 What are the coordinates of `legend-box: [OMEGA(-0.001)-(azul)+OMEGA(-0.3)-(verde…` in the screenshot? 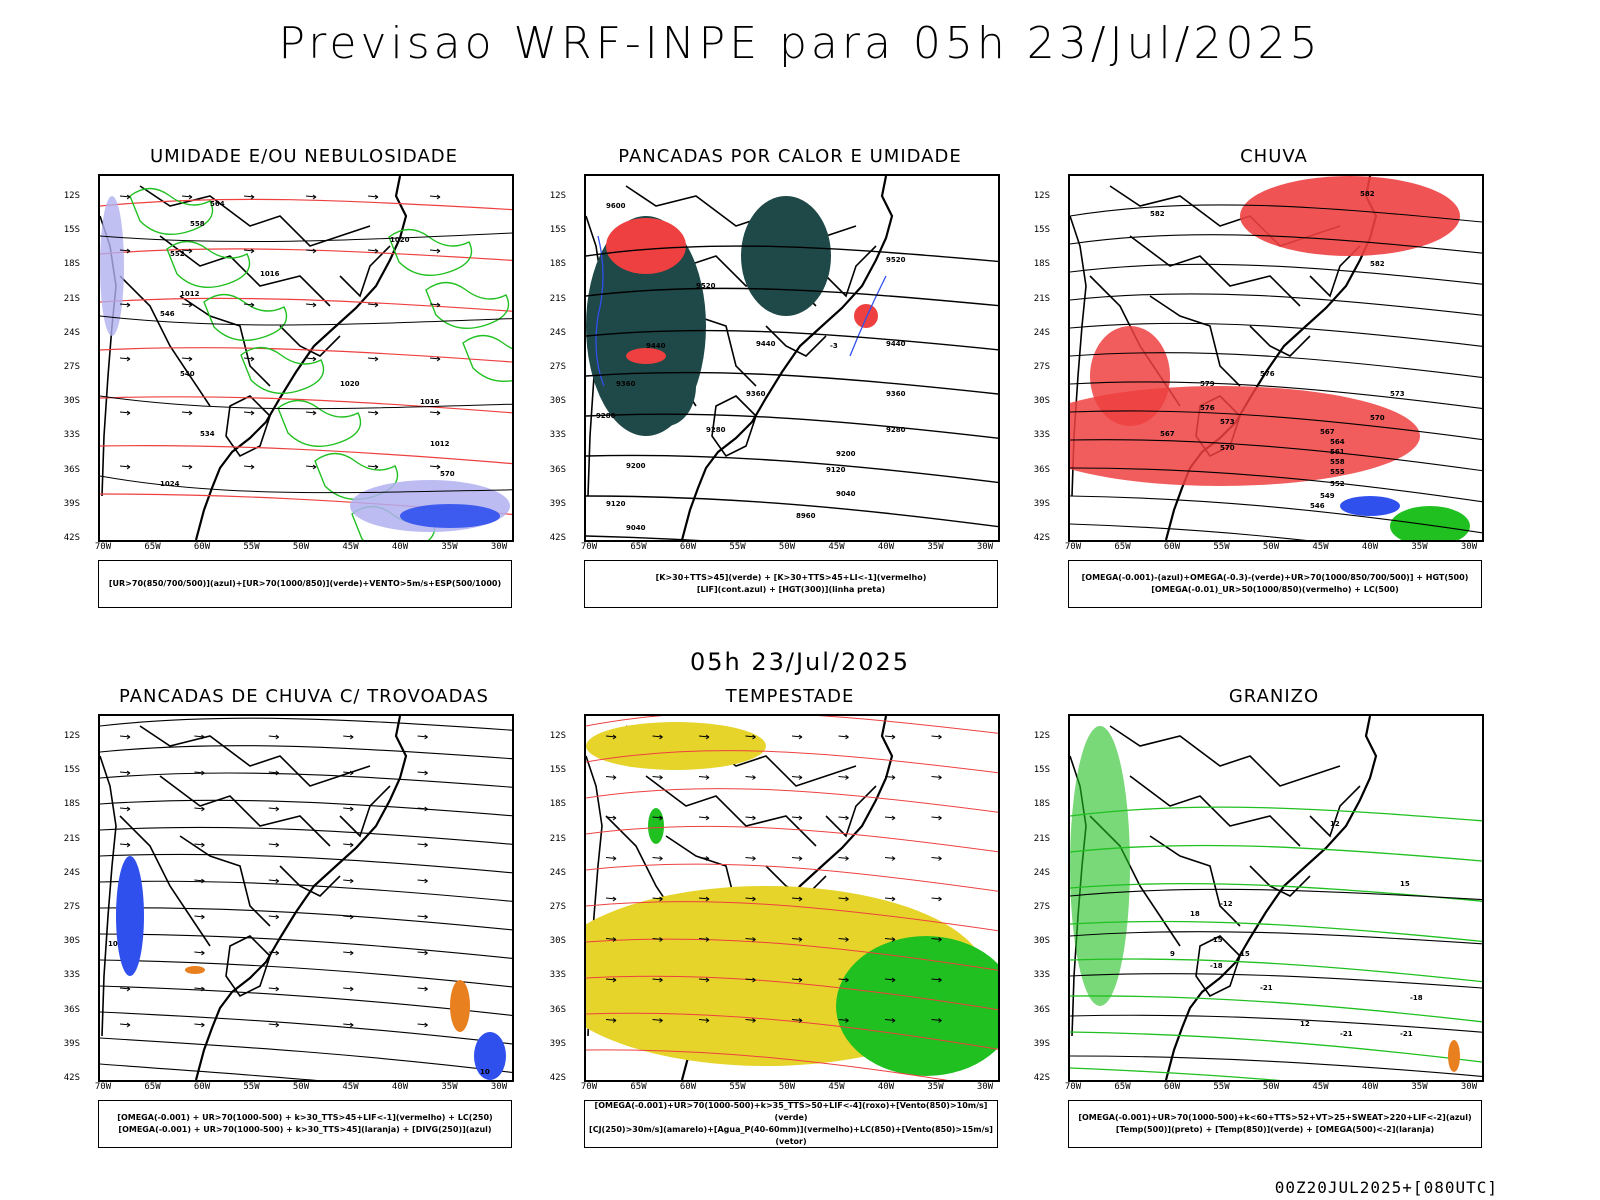 It's located at (1275, 584).